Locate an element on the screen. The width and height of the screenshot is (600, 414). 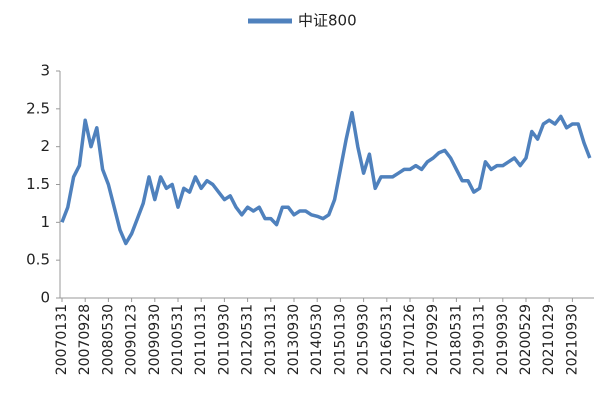
x-tick-label: 20180531 is located at coordinates (456, 339).